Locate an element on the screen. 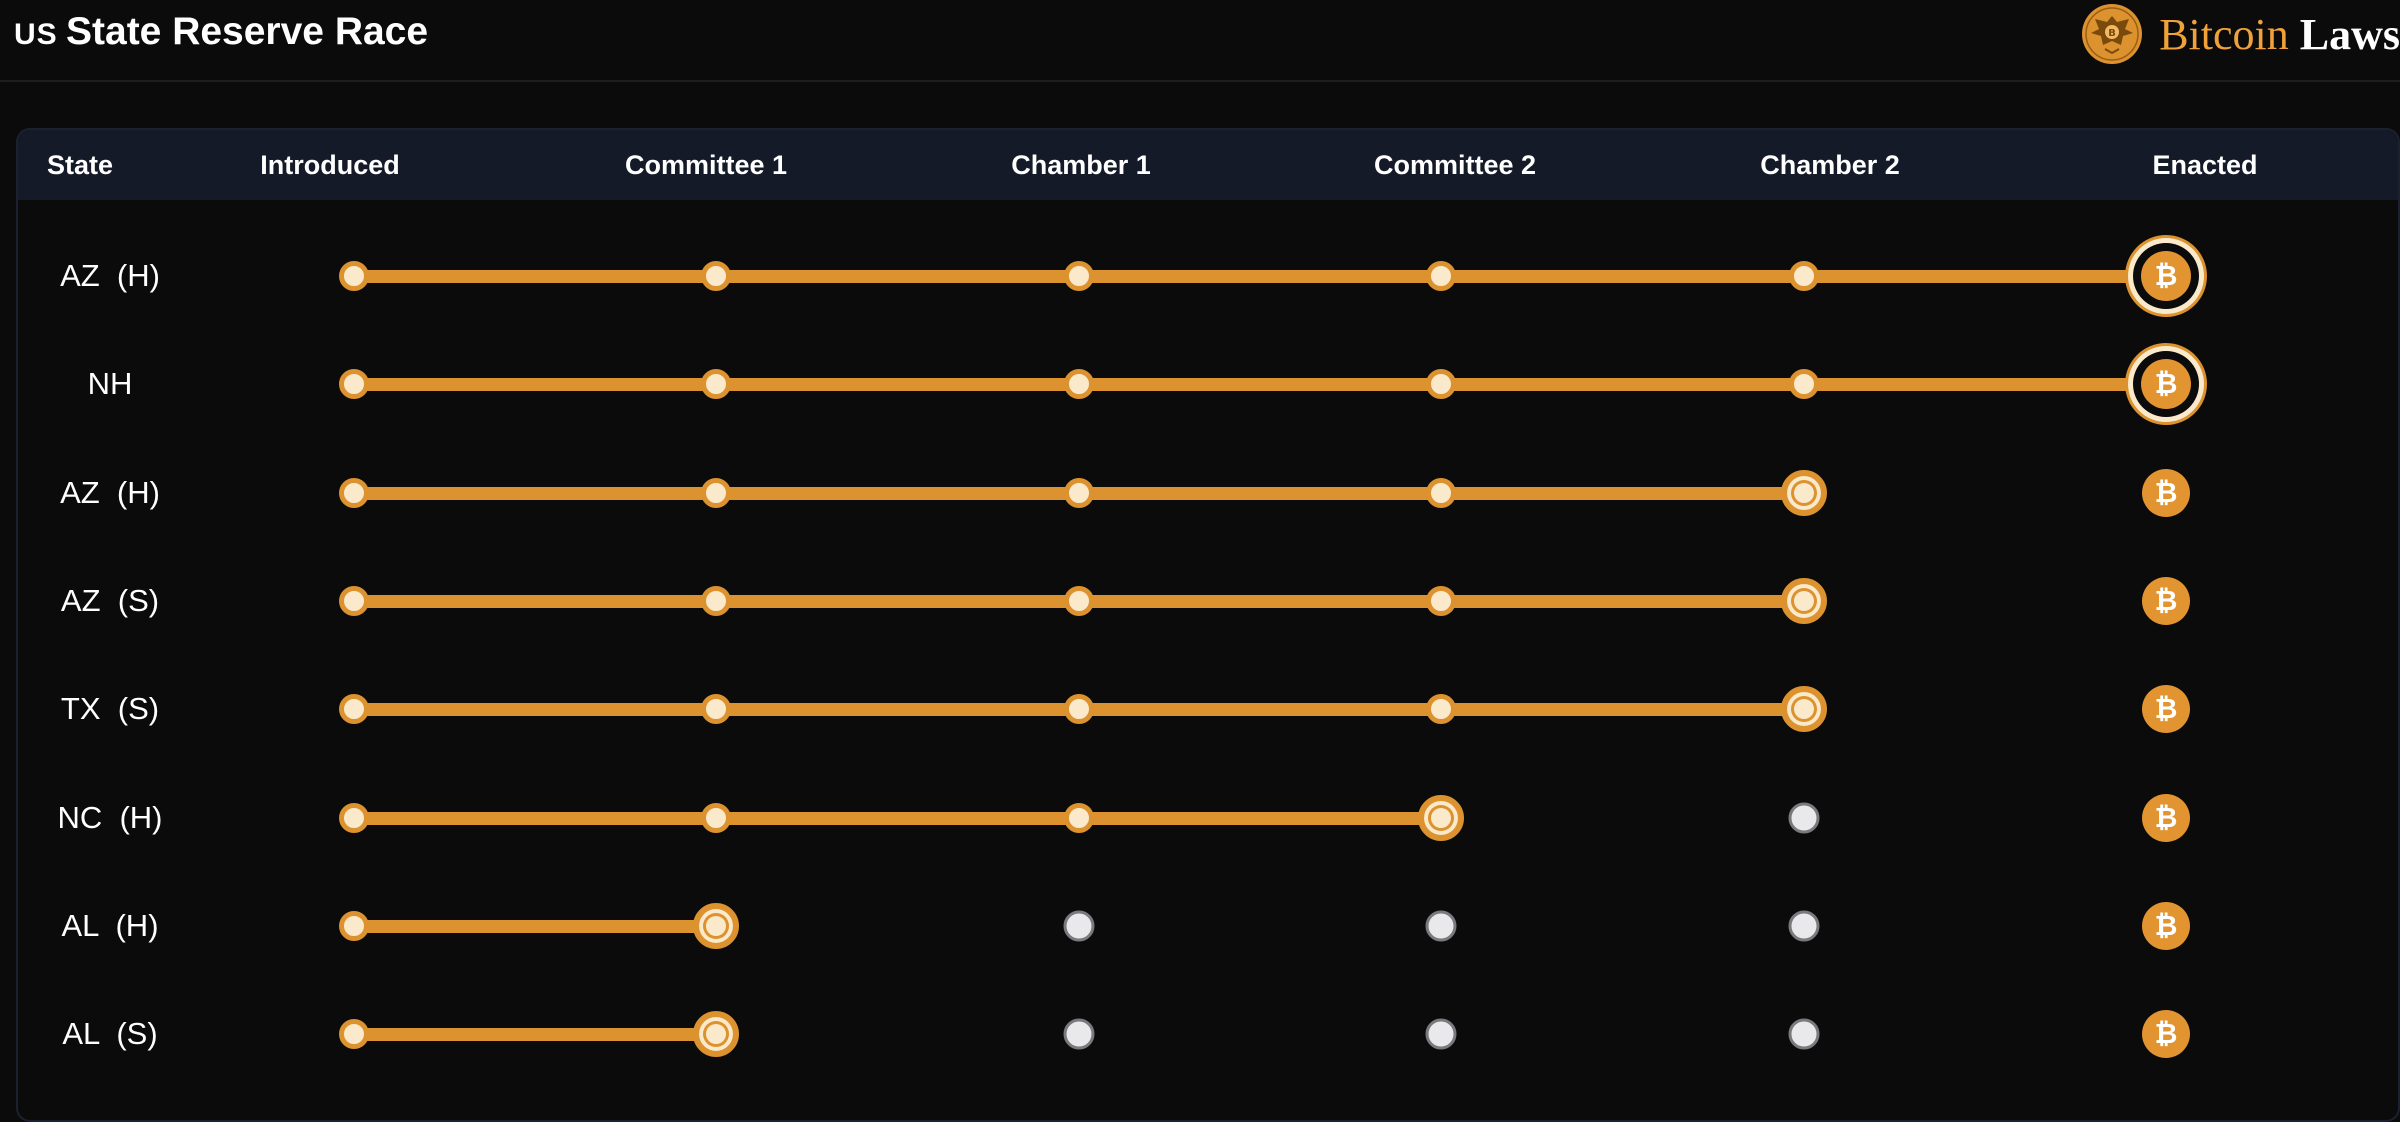 This screenshot has height=1122, width=2400. table-row: AL (H) ₿ is located at coordinates (1208, 926).